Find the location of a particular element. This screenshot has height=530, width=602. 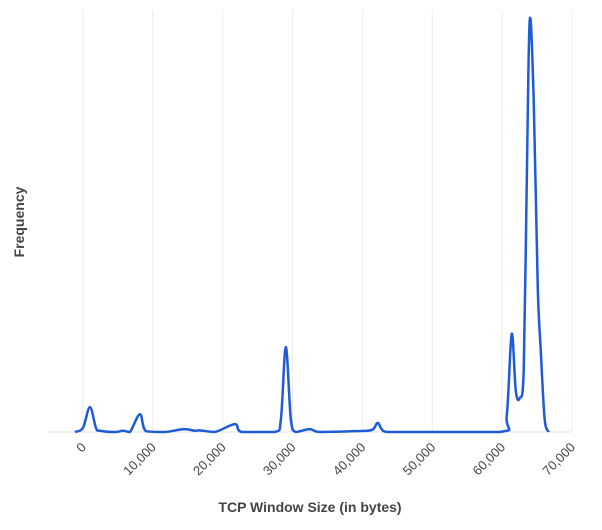

x-tick-label: 60,000 is located at coordinates (489, 459).